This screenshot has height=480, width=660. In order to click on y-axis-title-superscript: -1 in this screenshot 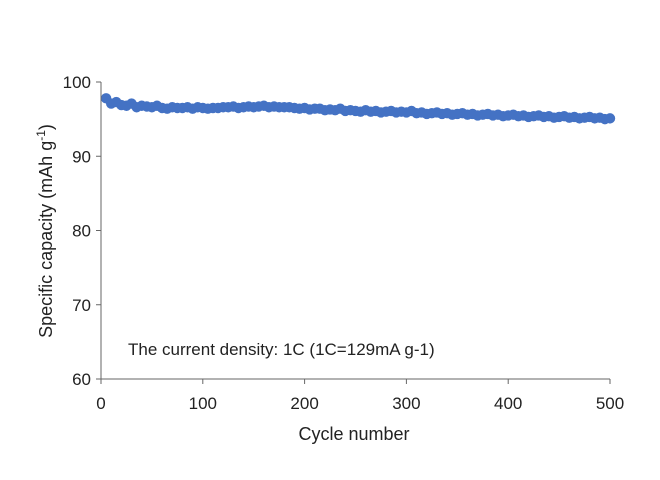, I will do `click(41, 135)`.